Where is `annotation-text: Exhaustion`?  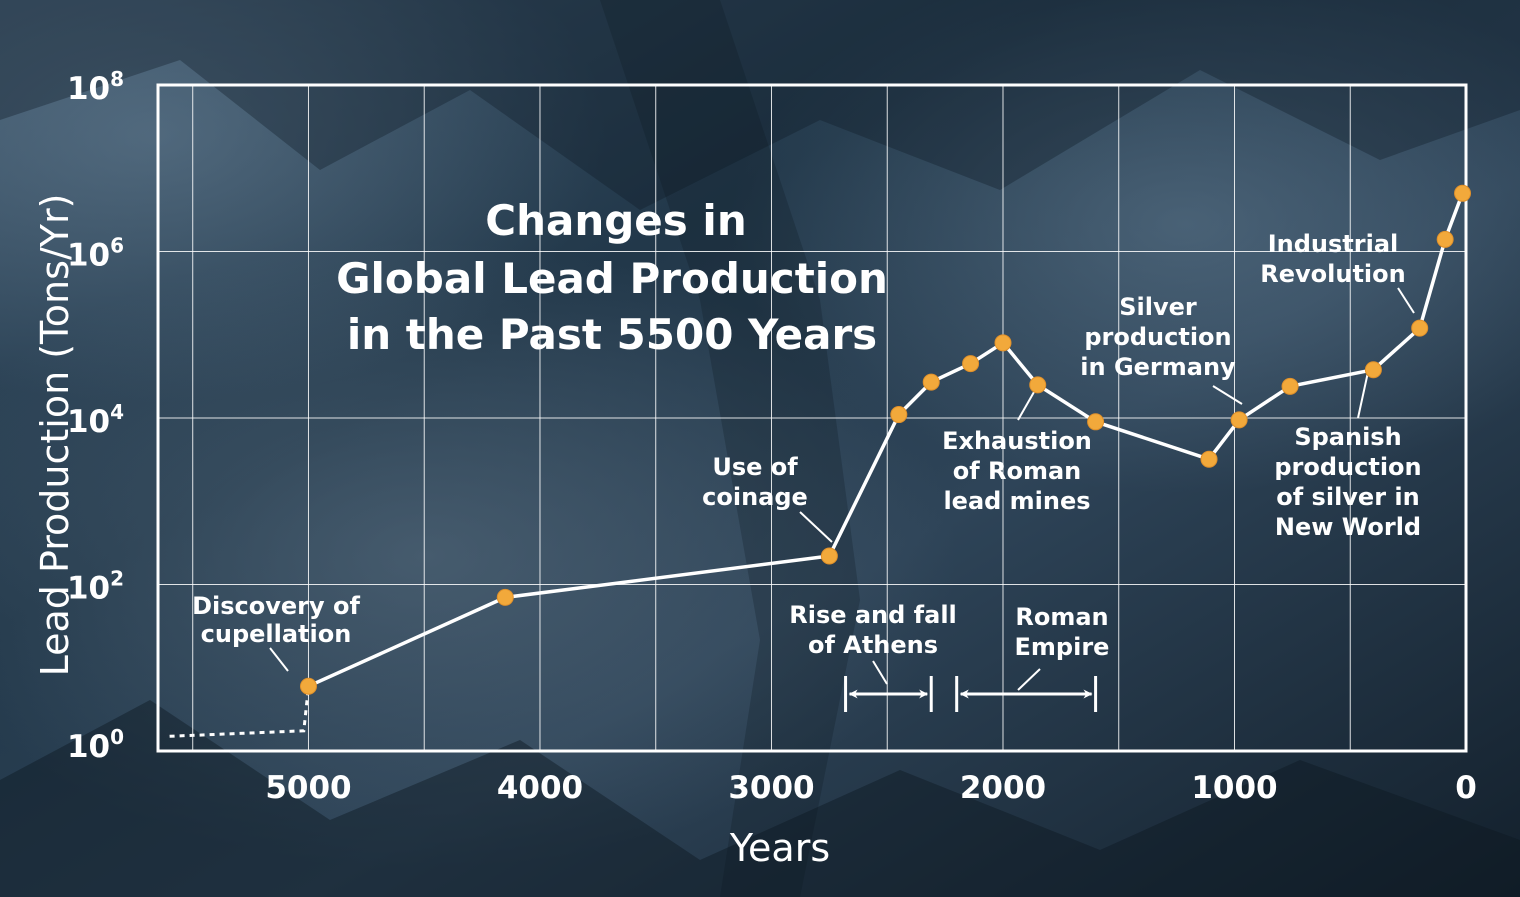
annotation-text: Exhaustion is located at coordinates (1017, 441).